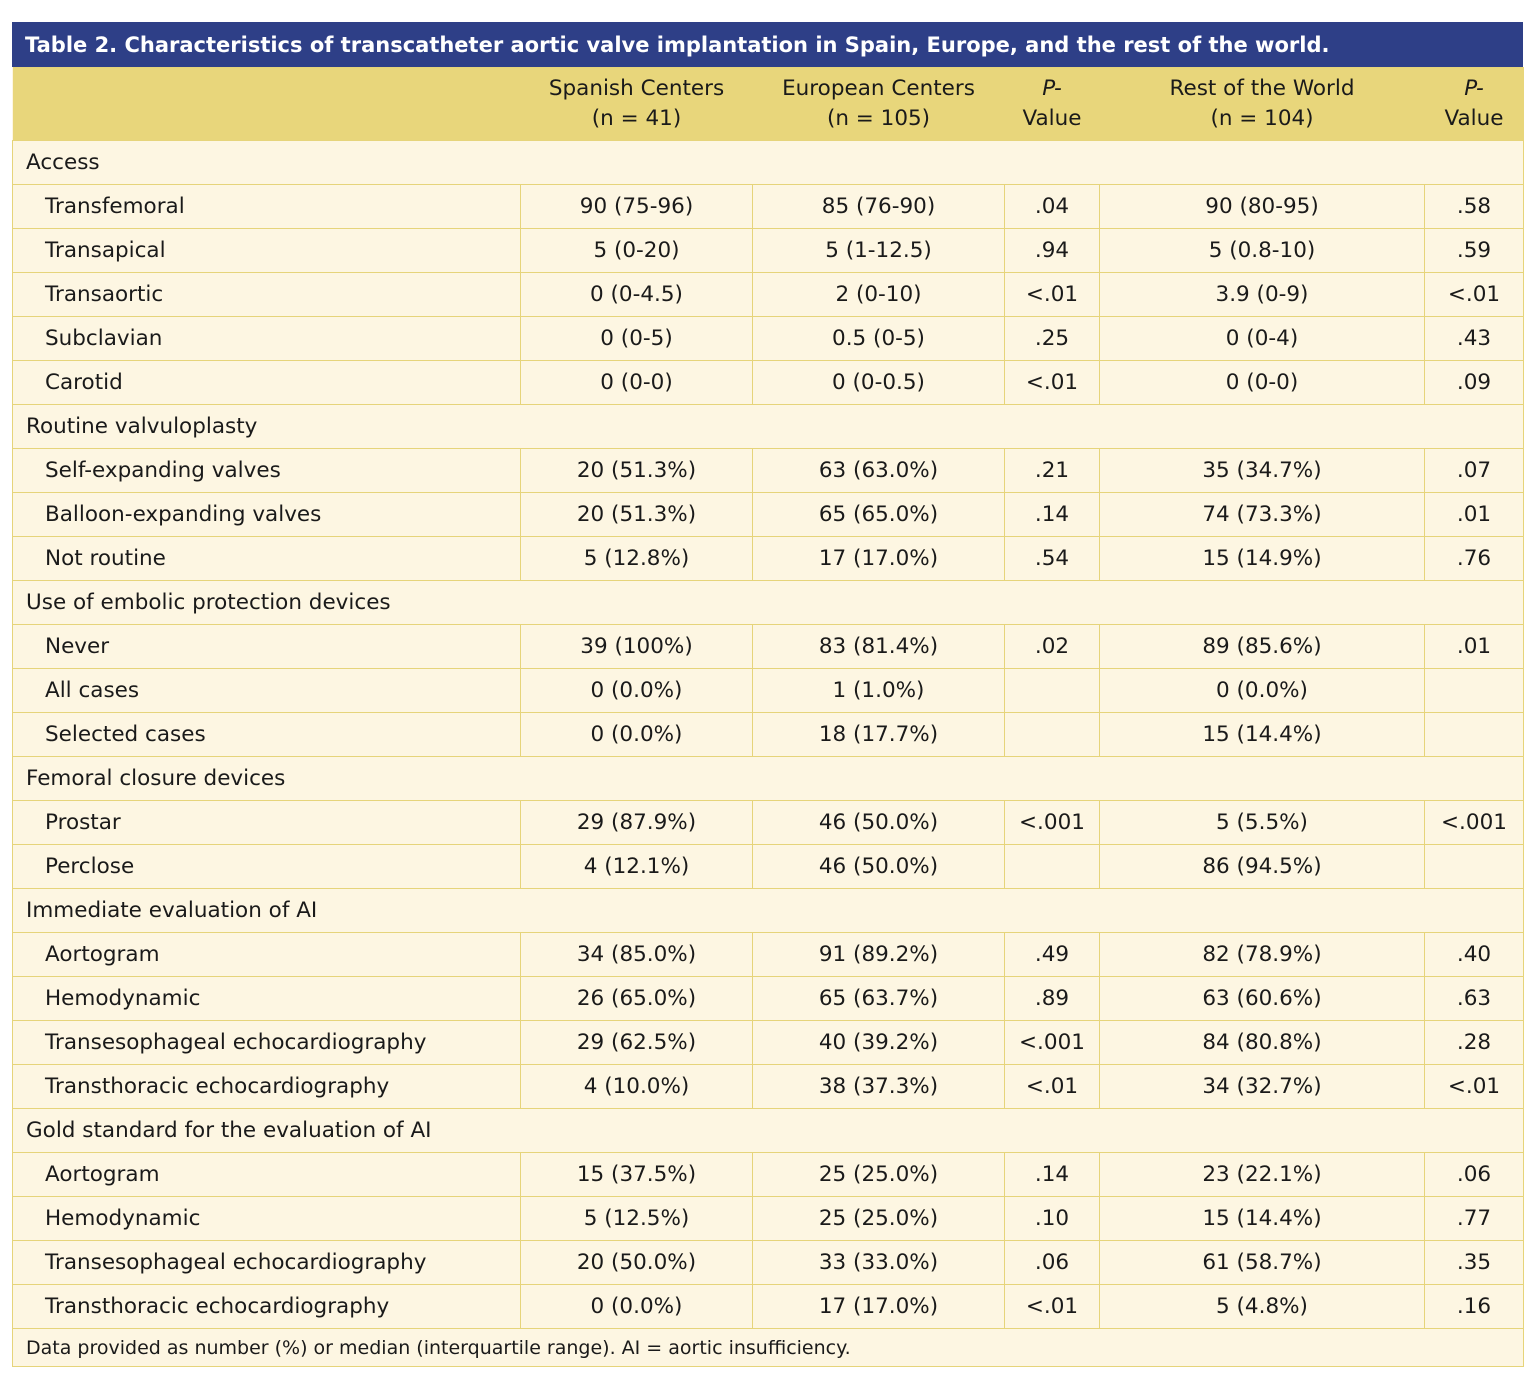  Describe the element at coordinates (768, 382) in the screenshot. I see `table-row: Carotid 0 (0-0) 0 (0-0.5) <.01 0 (0-0) .09` at that location.